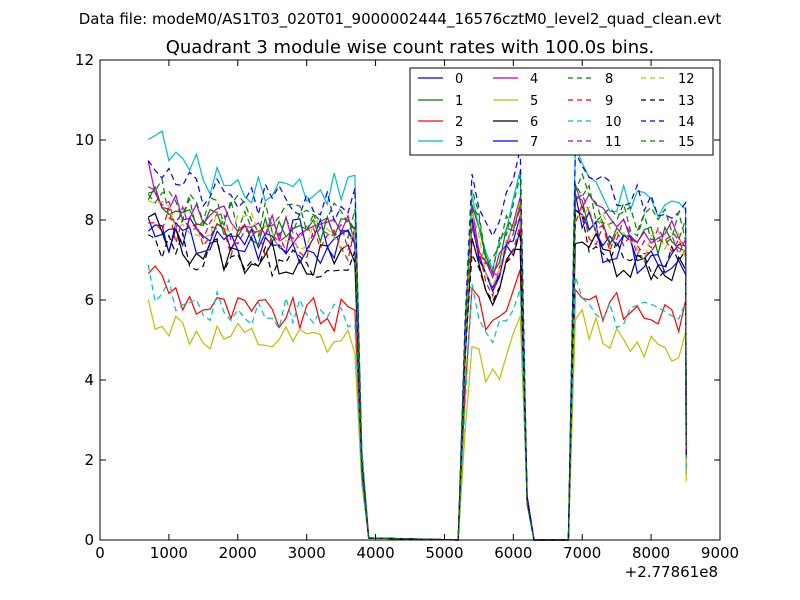 This screenshot has width=800, height=600. I want to click on x-tick-label: 9000, so click(720, 553).